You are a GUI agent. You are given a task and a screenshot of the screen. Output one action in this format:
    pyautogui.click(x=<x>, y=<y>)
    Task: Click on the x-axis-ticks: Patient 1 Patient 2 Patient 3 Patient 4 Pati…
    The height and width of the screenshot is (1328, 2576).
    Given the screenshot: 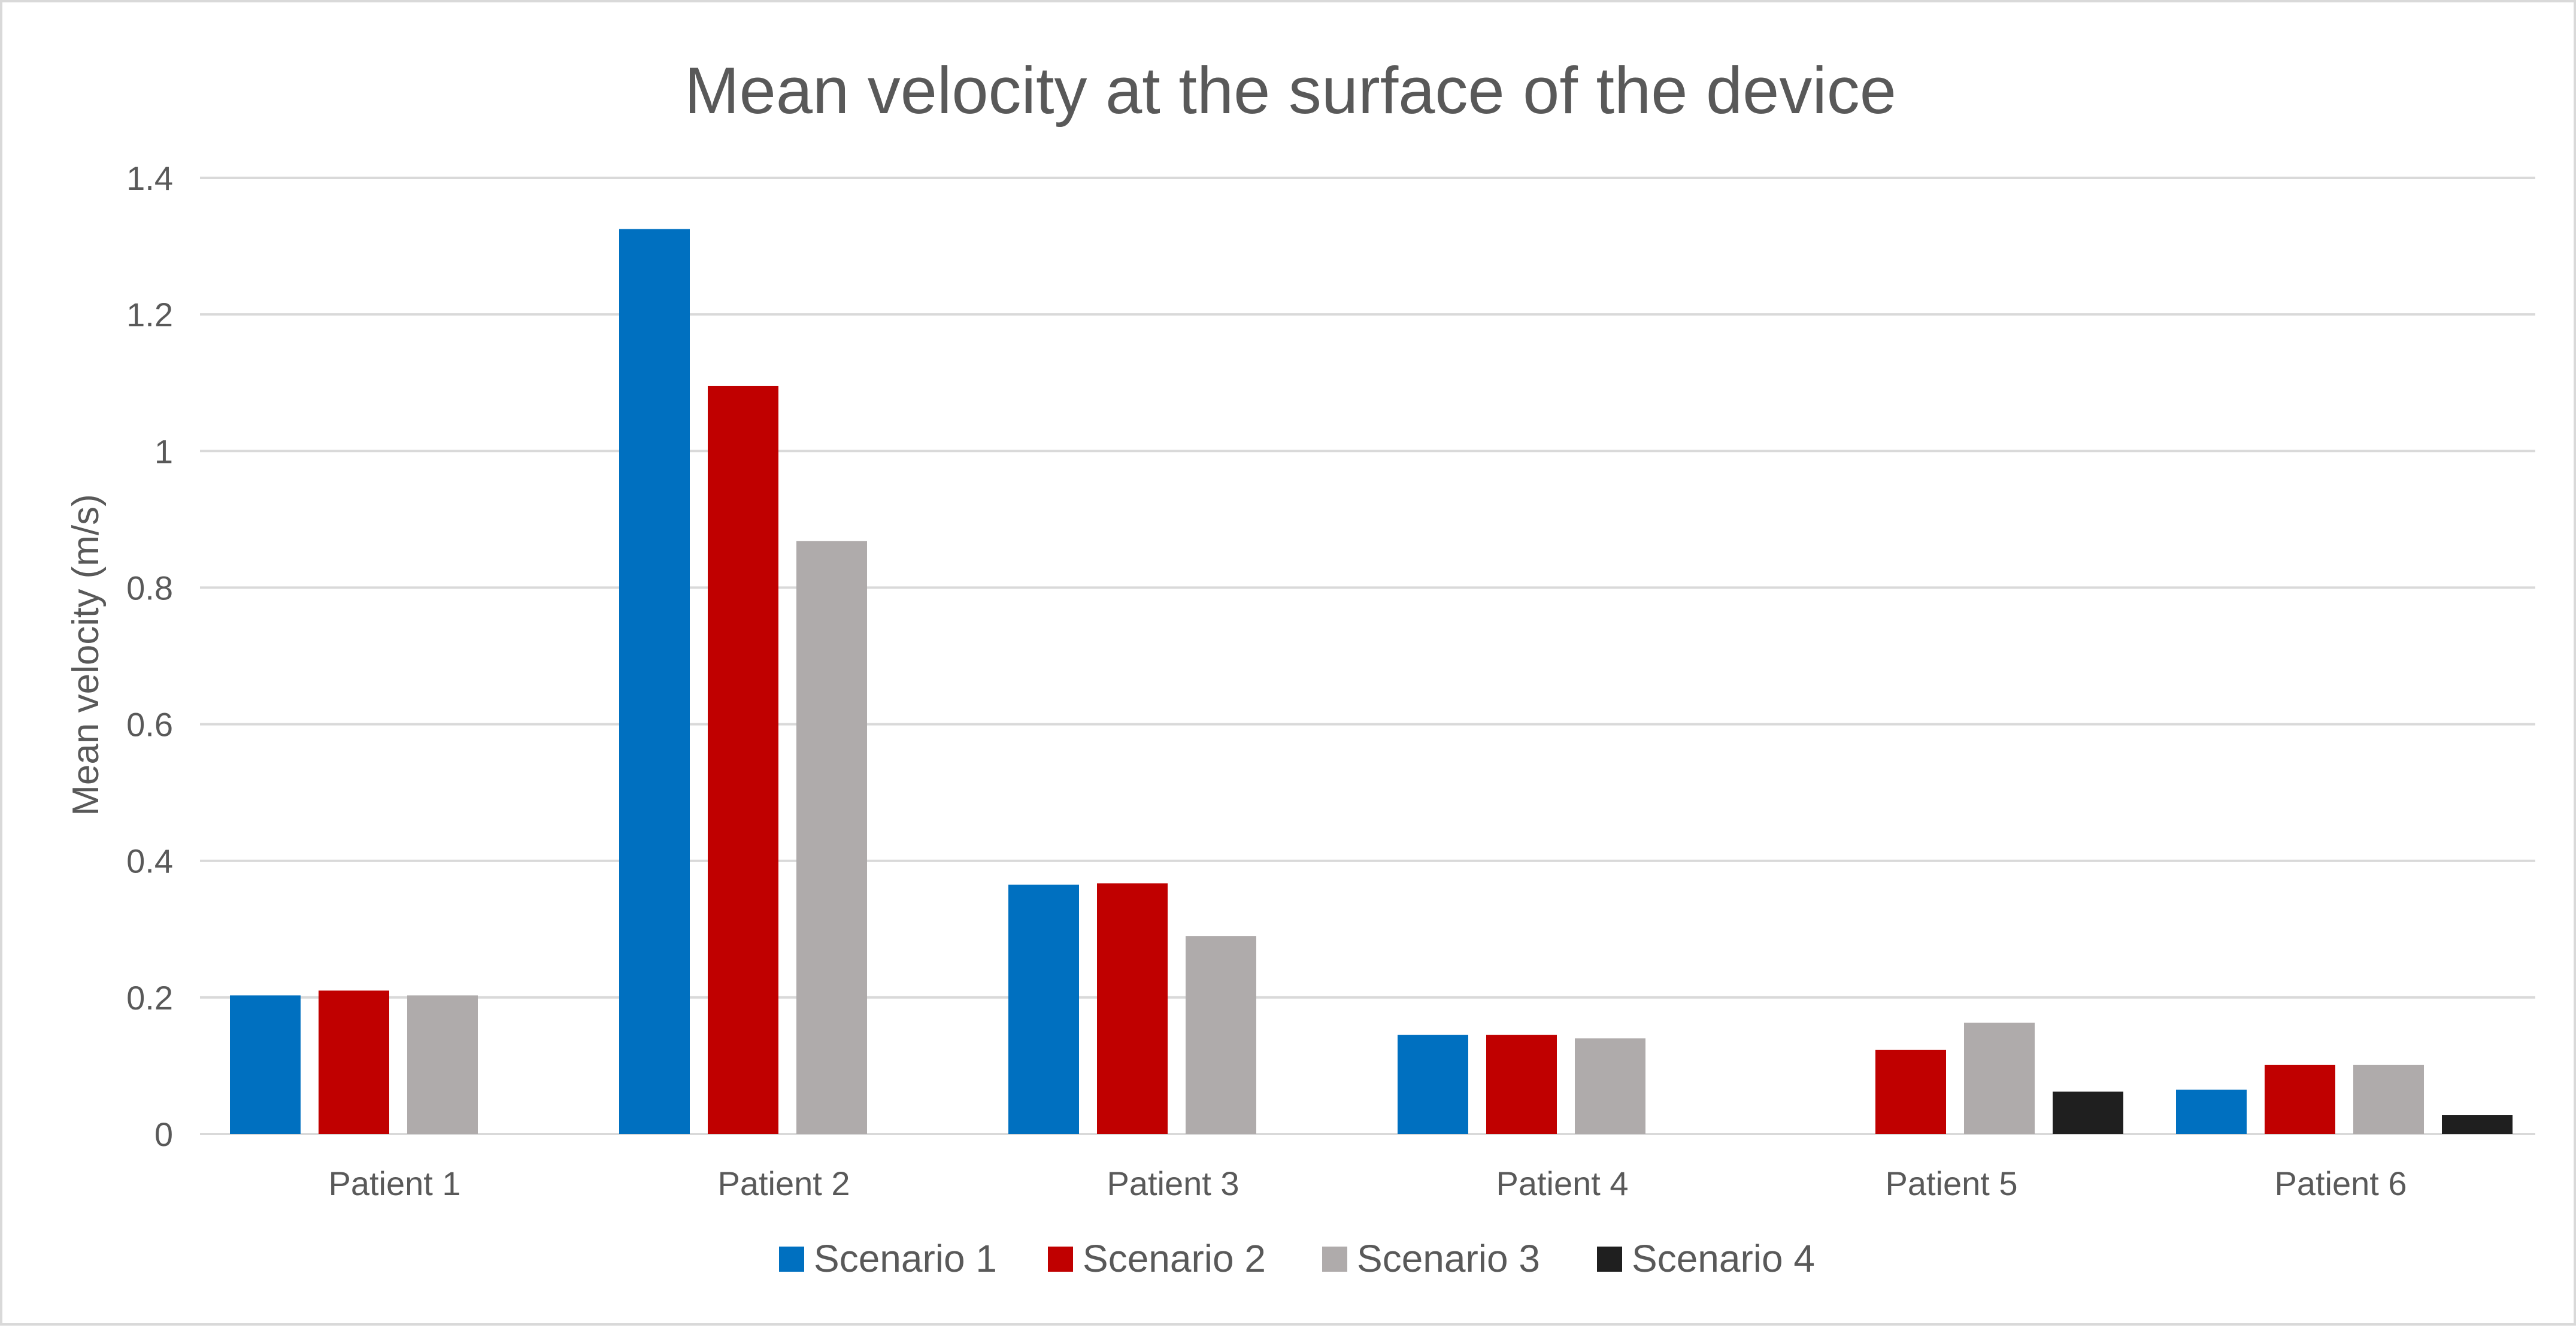 What is the action you would take?
    pyautogui.click(x=1367, y=1183)
    